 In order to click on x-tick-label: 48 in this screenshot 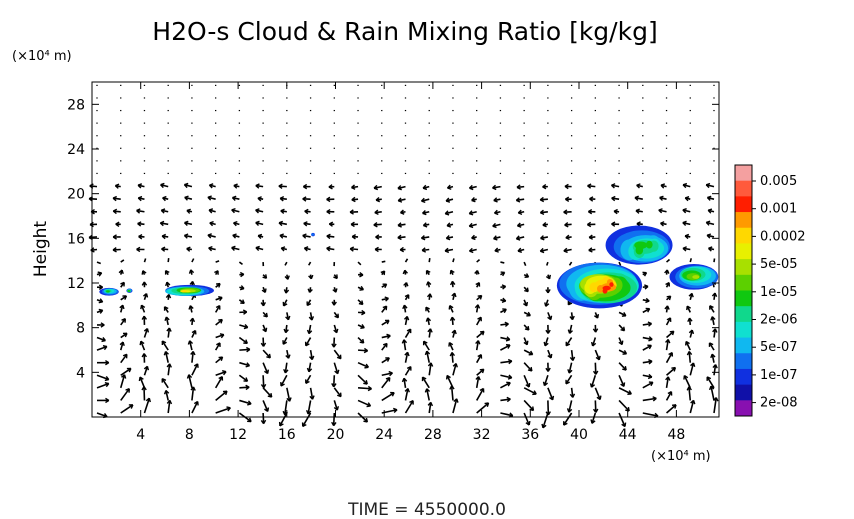, I will do `click(676, 435)`.